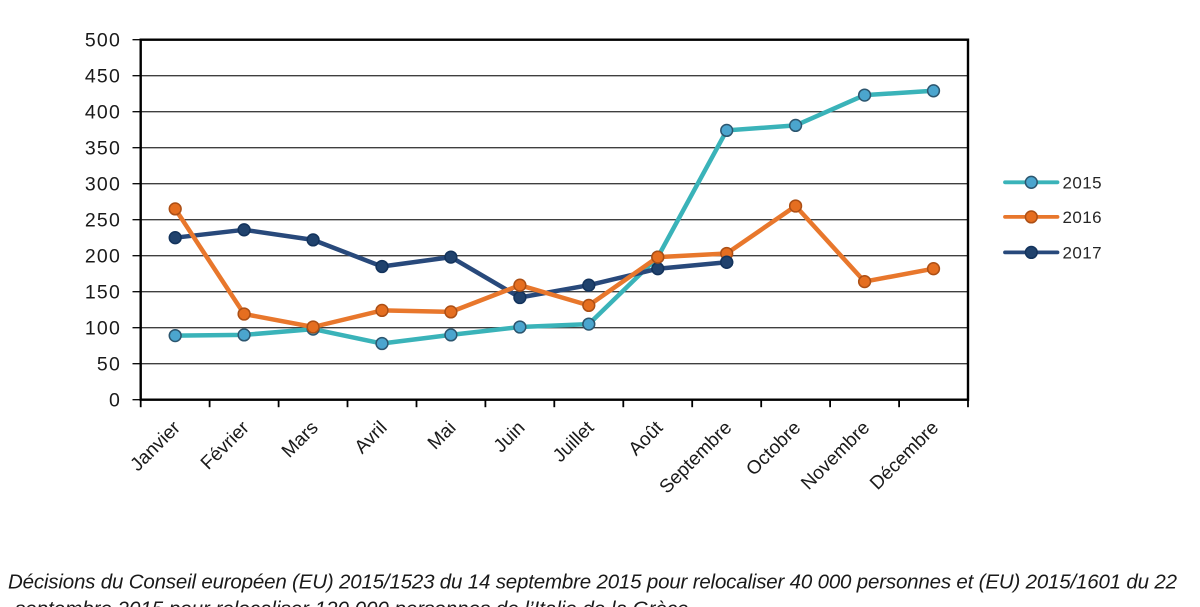 The height and width of the screenshot is (607, 1200). What do you see at coordinates (103, 185) in the screenshot?
I see `svg-text: 300` at bounding box center [103, 185].